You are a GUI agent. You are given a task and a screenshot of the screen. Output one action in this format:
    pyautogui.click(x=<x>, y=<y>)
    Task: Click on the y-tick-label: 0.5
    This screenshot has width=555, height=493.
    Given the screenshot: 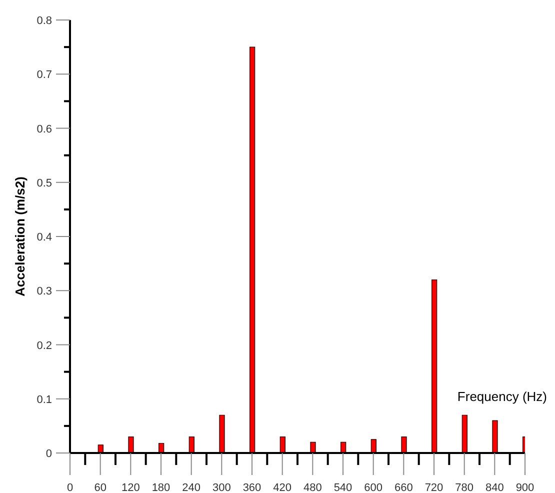 What is the action you would take?
    pyautogui.click(x=44, y=183)
    